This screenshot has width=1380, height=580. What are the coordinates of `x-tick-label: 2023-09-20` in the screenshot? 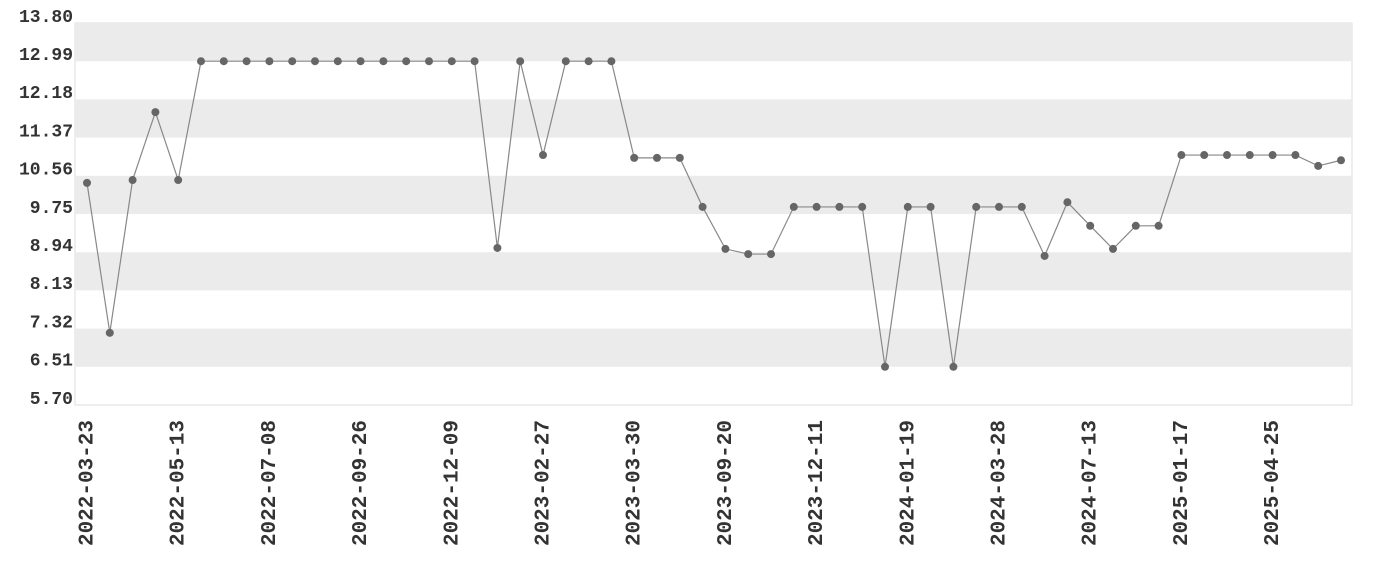 It's located at (726, 483).